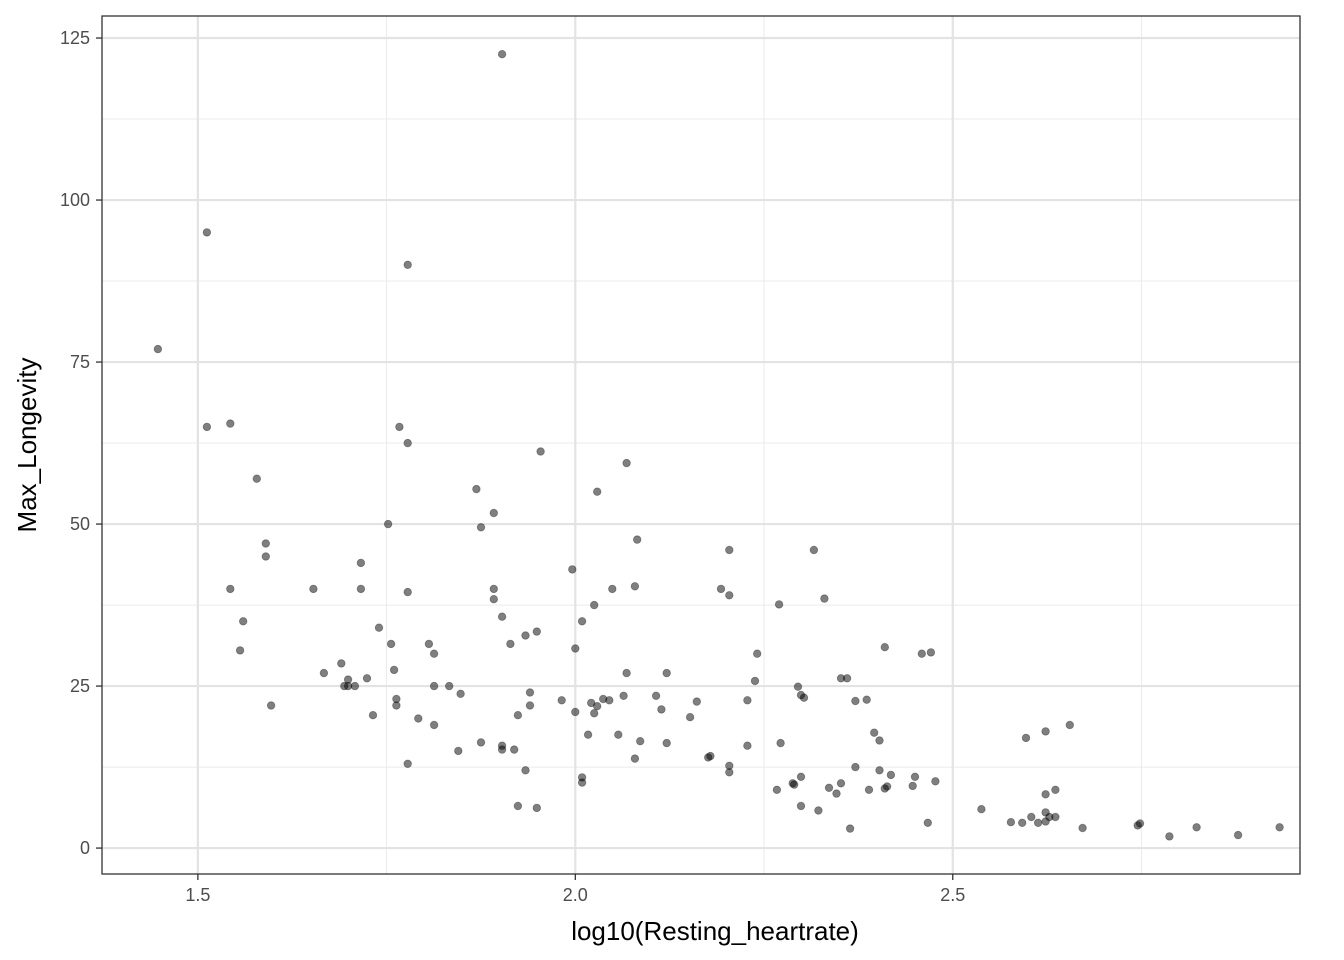 This screenshot has height=960, width=1344. Describe the element at coordinates (85, 848) in the screenshot. I see `y-tick-label: 0` at that location.